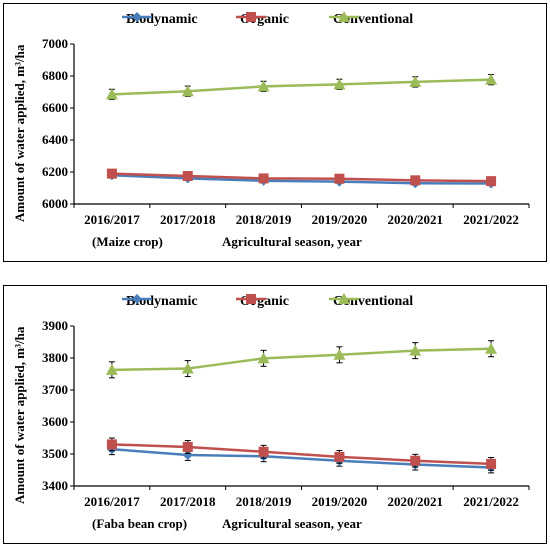 The image size is (550, 547). Describe the element at coordinates (55, 203) in the screenshot. I see `y-tick-label: 6000` at that location.